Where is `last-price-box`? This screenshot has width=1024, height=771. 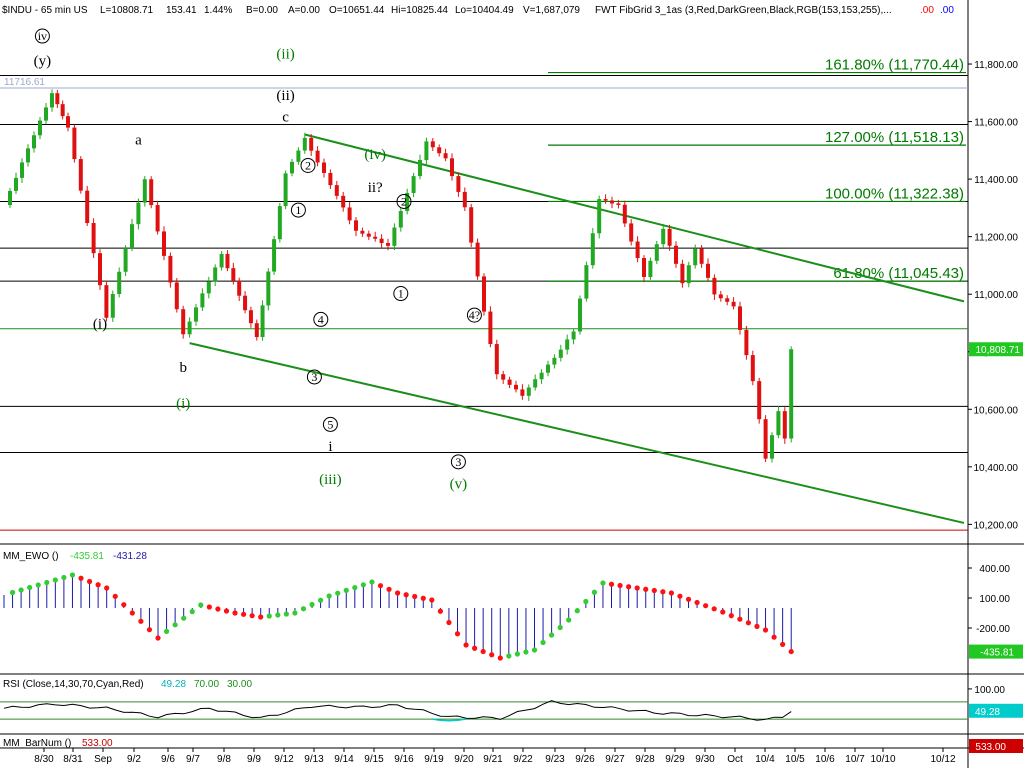
last-price-box is located at coordinates (996, 349).